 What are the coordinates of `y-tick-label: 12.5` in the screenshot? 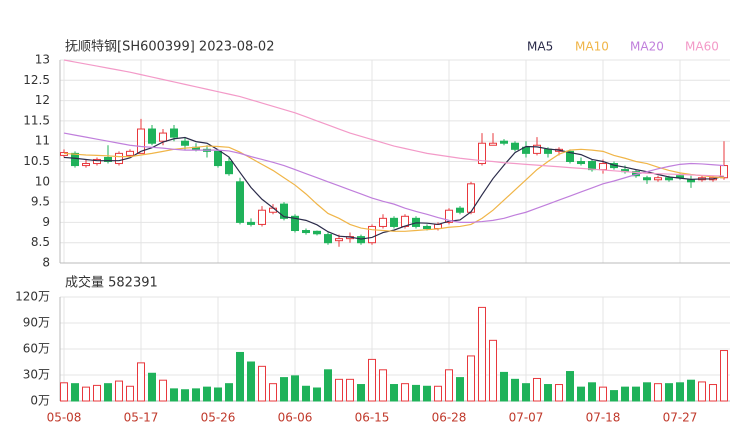 It's located at (36, 80).